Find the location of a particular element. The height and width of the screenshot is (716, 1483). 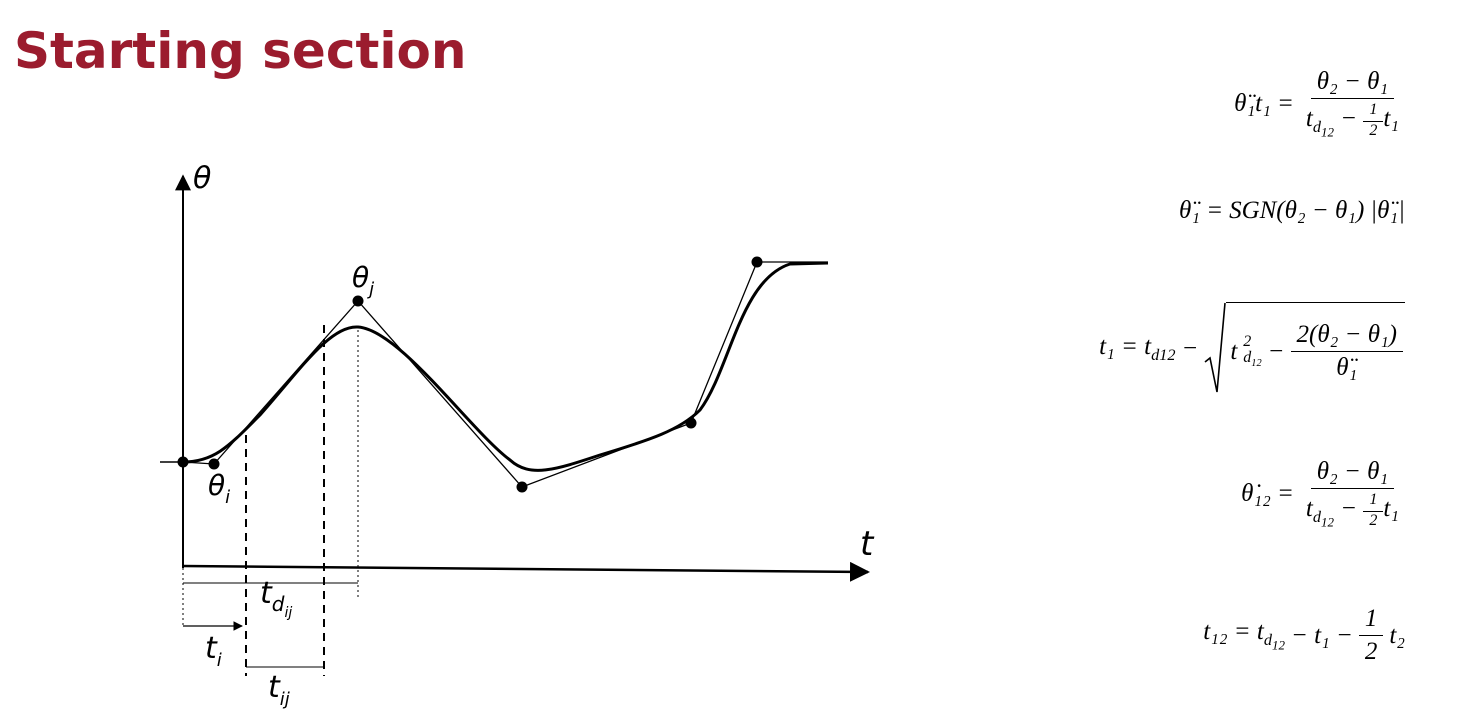

lhs-text: θ̈₁t₁ = is located at coordinates (1264, 104).